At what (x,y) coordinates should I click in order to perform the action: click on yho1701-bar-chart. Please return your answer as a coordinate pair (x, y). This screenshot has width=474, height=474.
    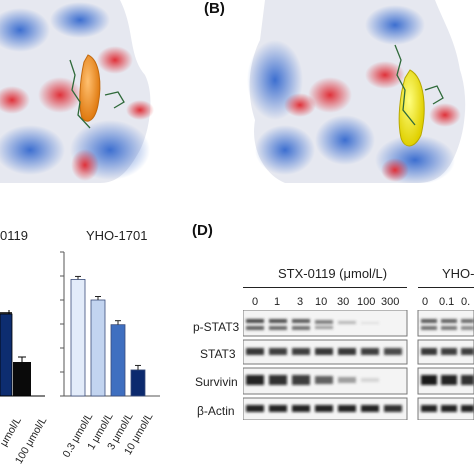
    Looking at the image, I should click on (110, 324).